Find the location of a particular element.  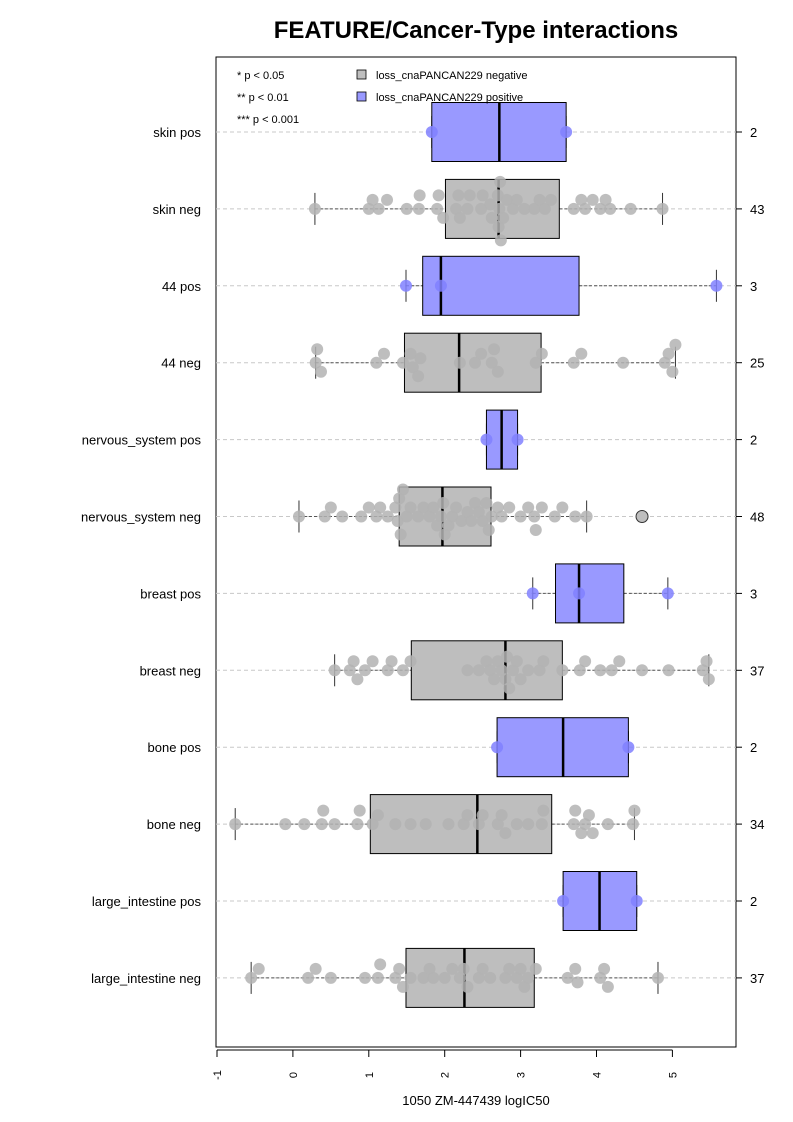

group-label-44-neg: 44 neg is located at coordinates (181, 363).